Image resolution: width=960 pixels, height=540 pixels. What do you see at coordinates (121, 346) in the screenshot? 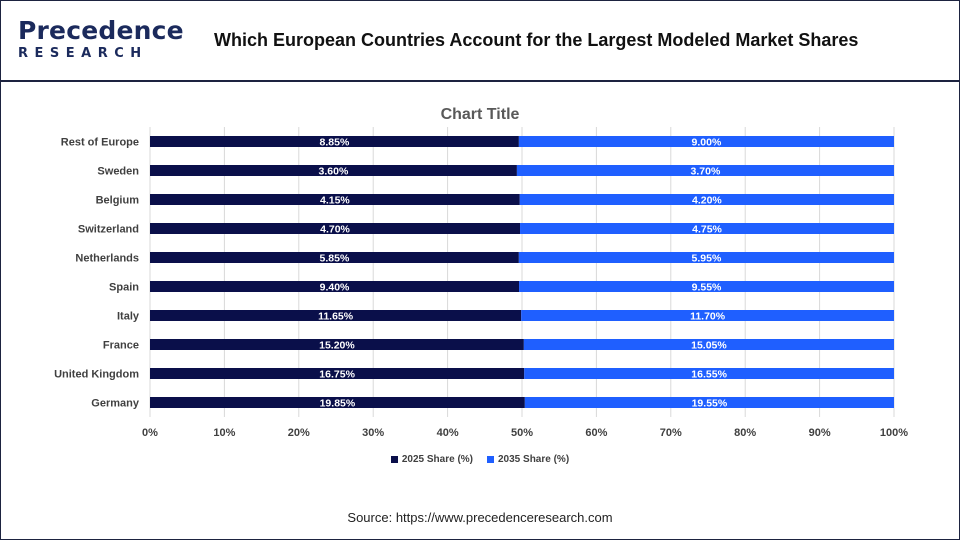
I see `category-label: France` at bounding box center [121, 346].